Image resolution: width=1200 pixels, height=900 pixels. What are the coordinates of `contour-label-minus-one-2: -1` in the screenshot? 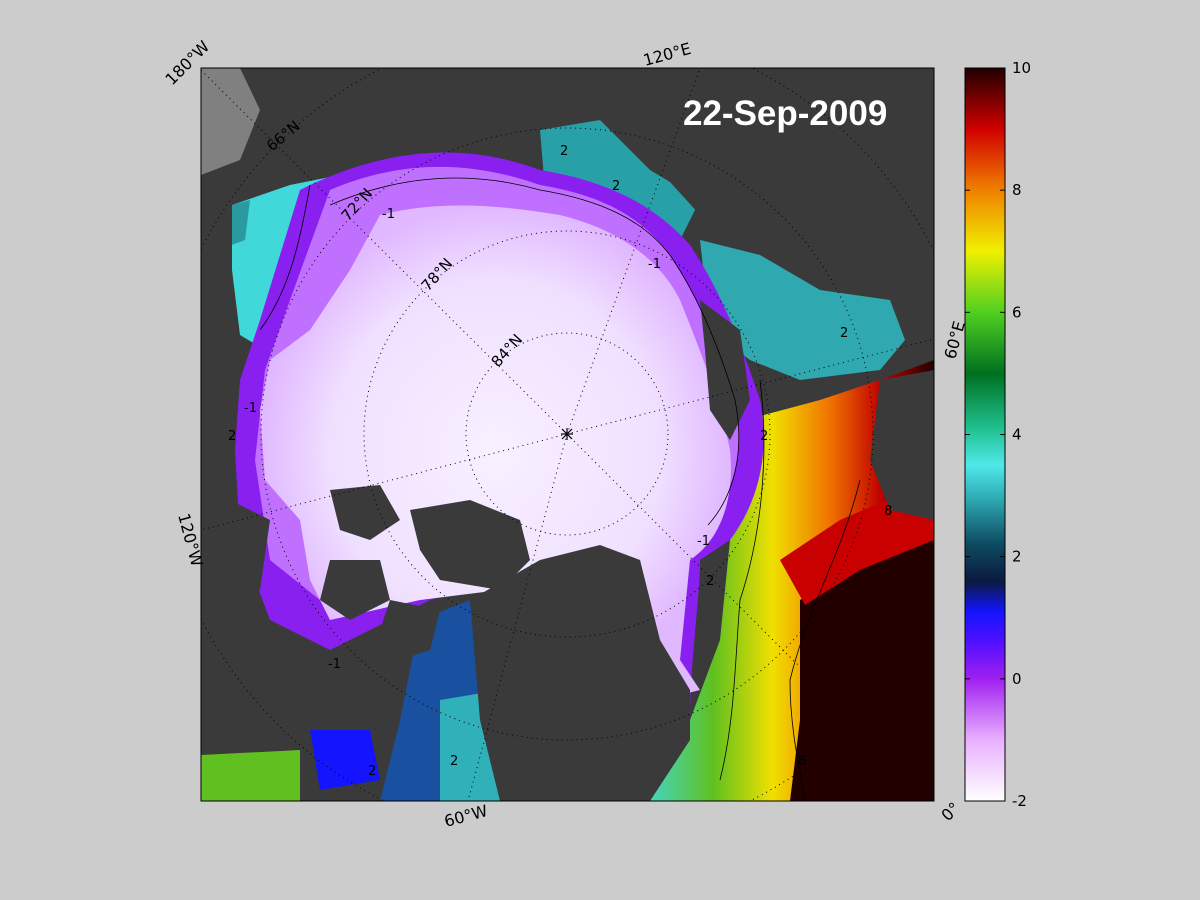 It's located at (654, 264).